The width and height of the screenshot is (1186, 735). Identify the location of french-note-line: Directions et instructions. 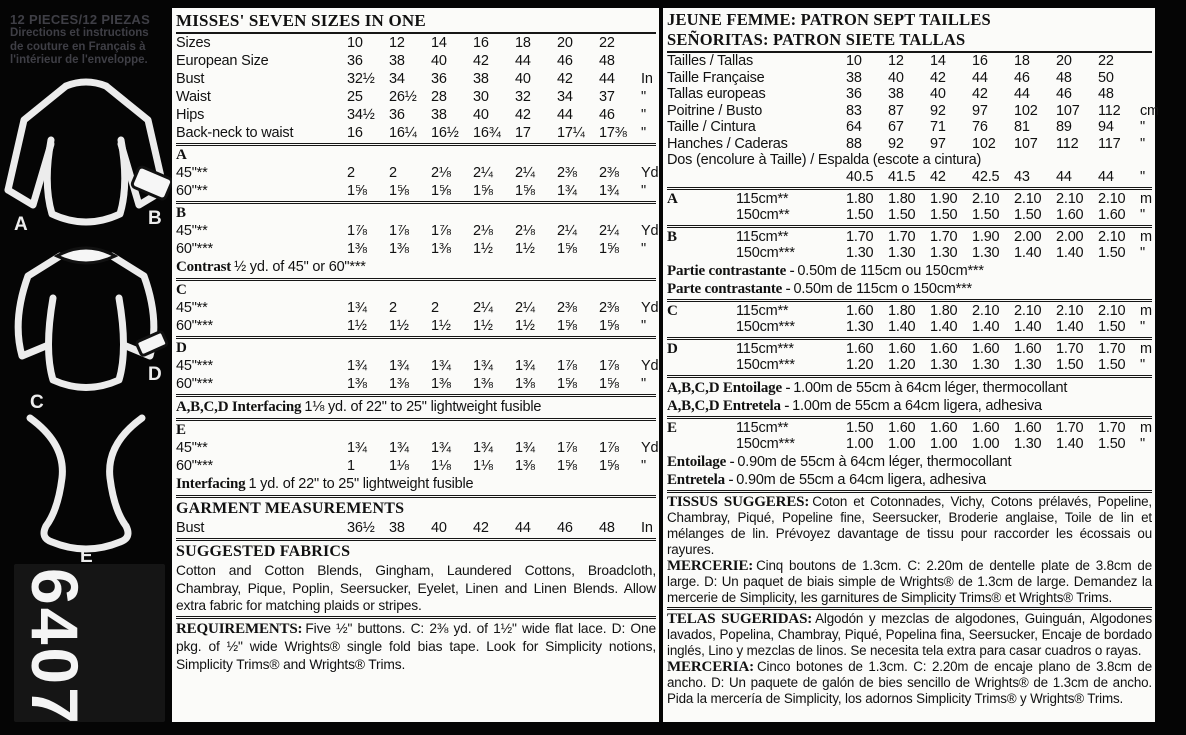
(79, 33).